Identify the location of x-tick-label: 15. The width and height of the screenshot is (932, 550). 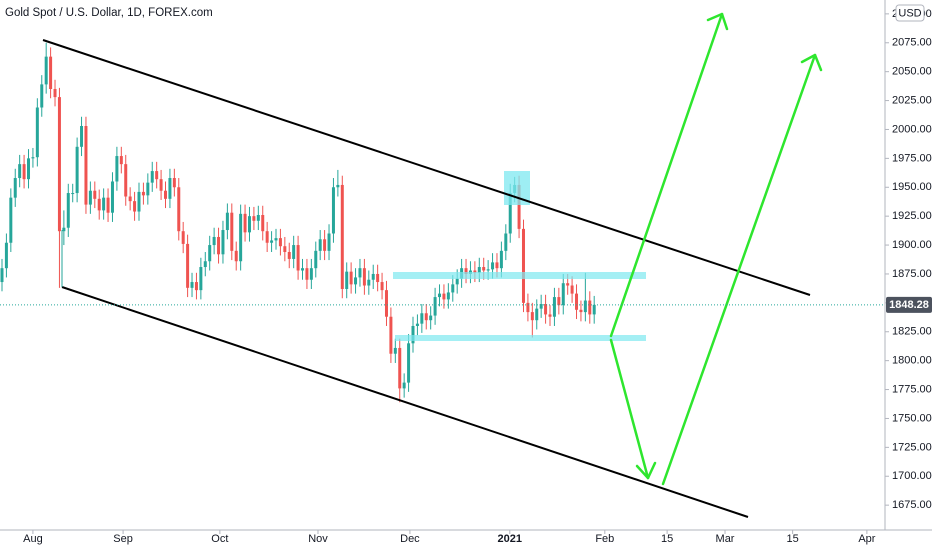
(667, 539).